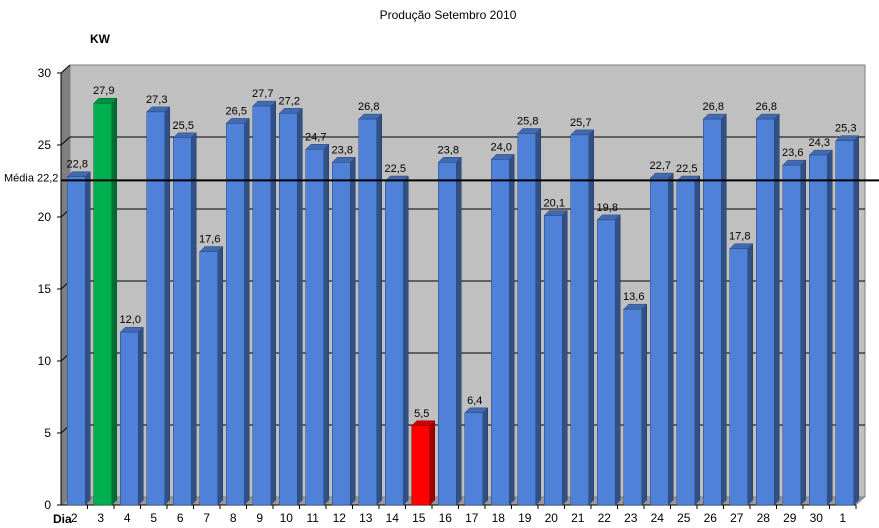  Describe the element at coordinates (552, 518) in the screenshot. I see `x-tick-label: 20` at that location.